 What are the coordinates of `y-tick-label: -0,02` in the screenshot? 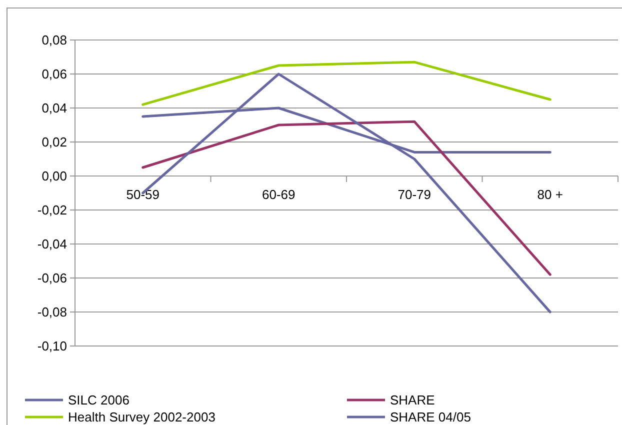 It's located at (52, 210).